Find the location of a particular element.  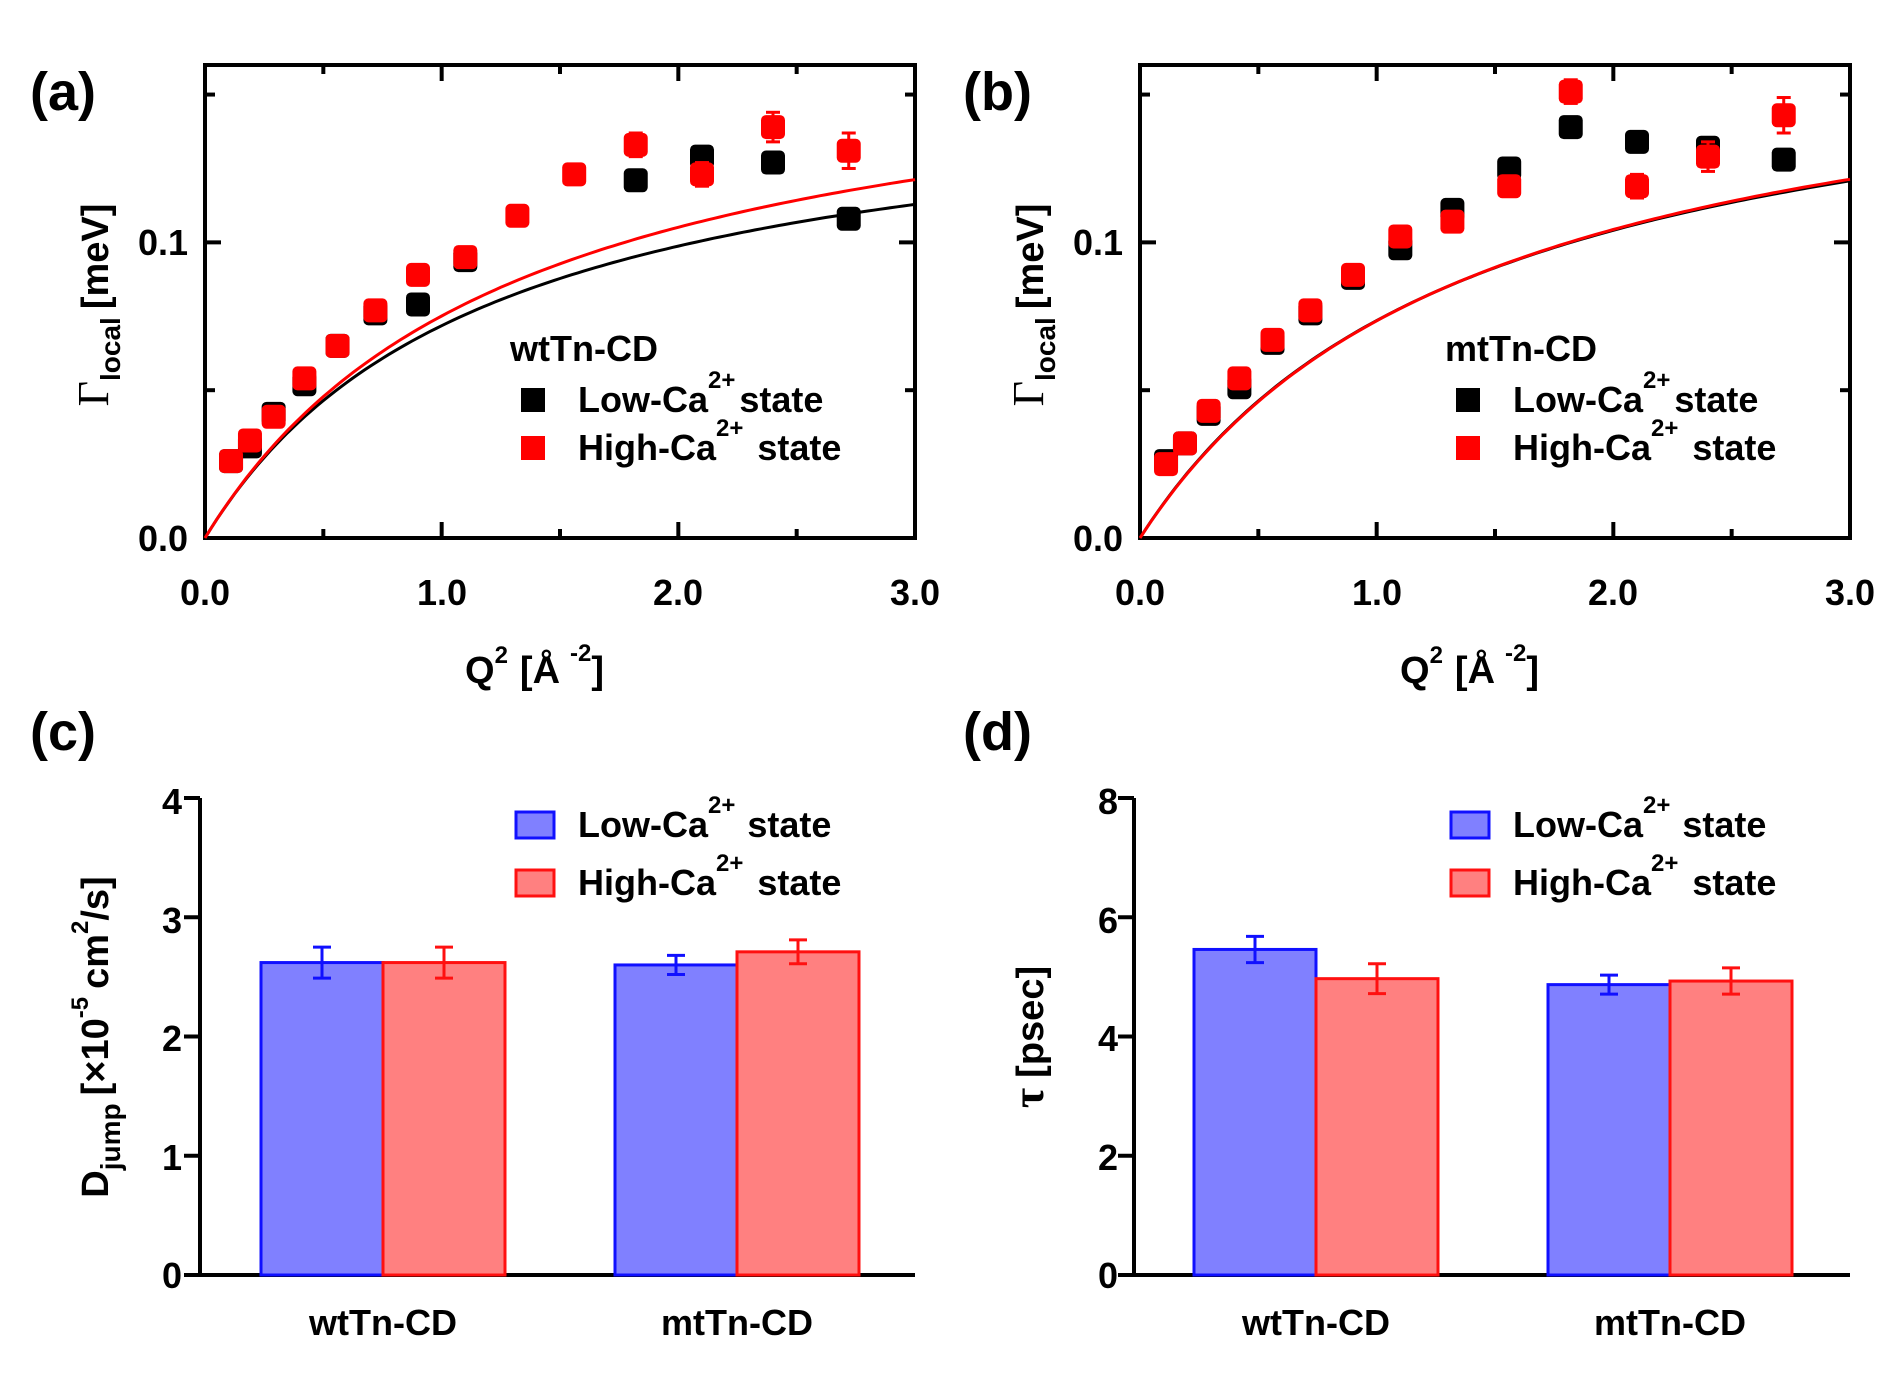

panel-b-y-tick-labels: 0.0 0.1 is located at coordinates (1098, 390).